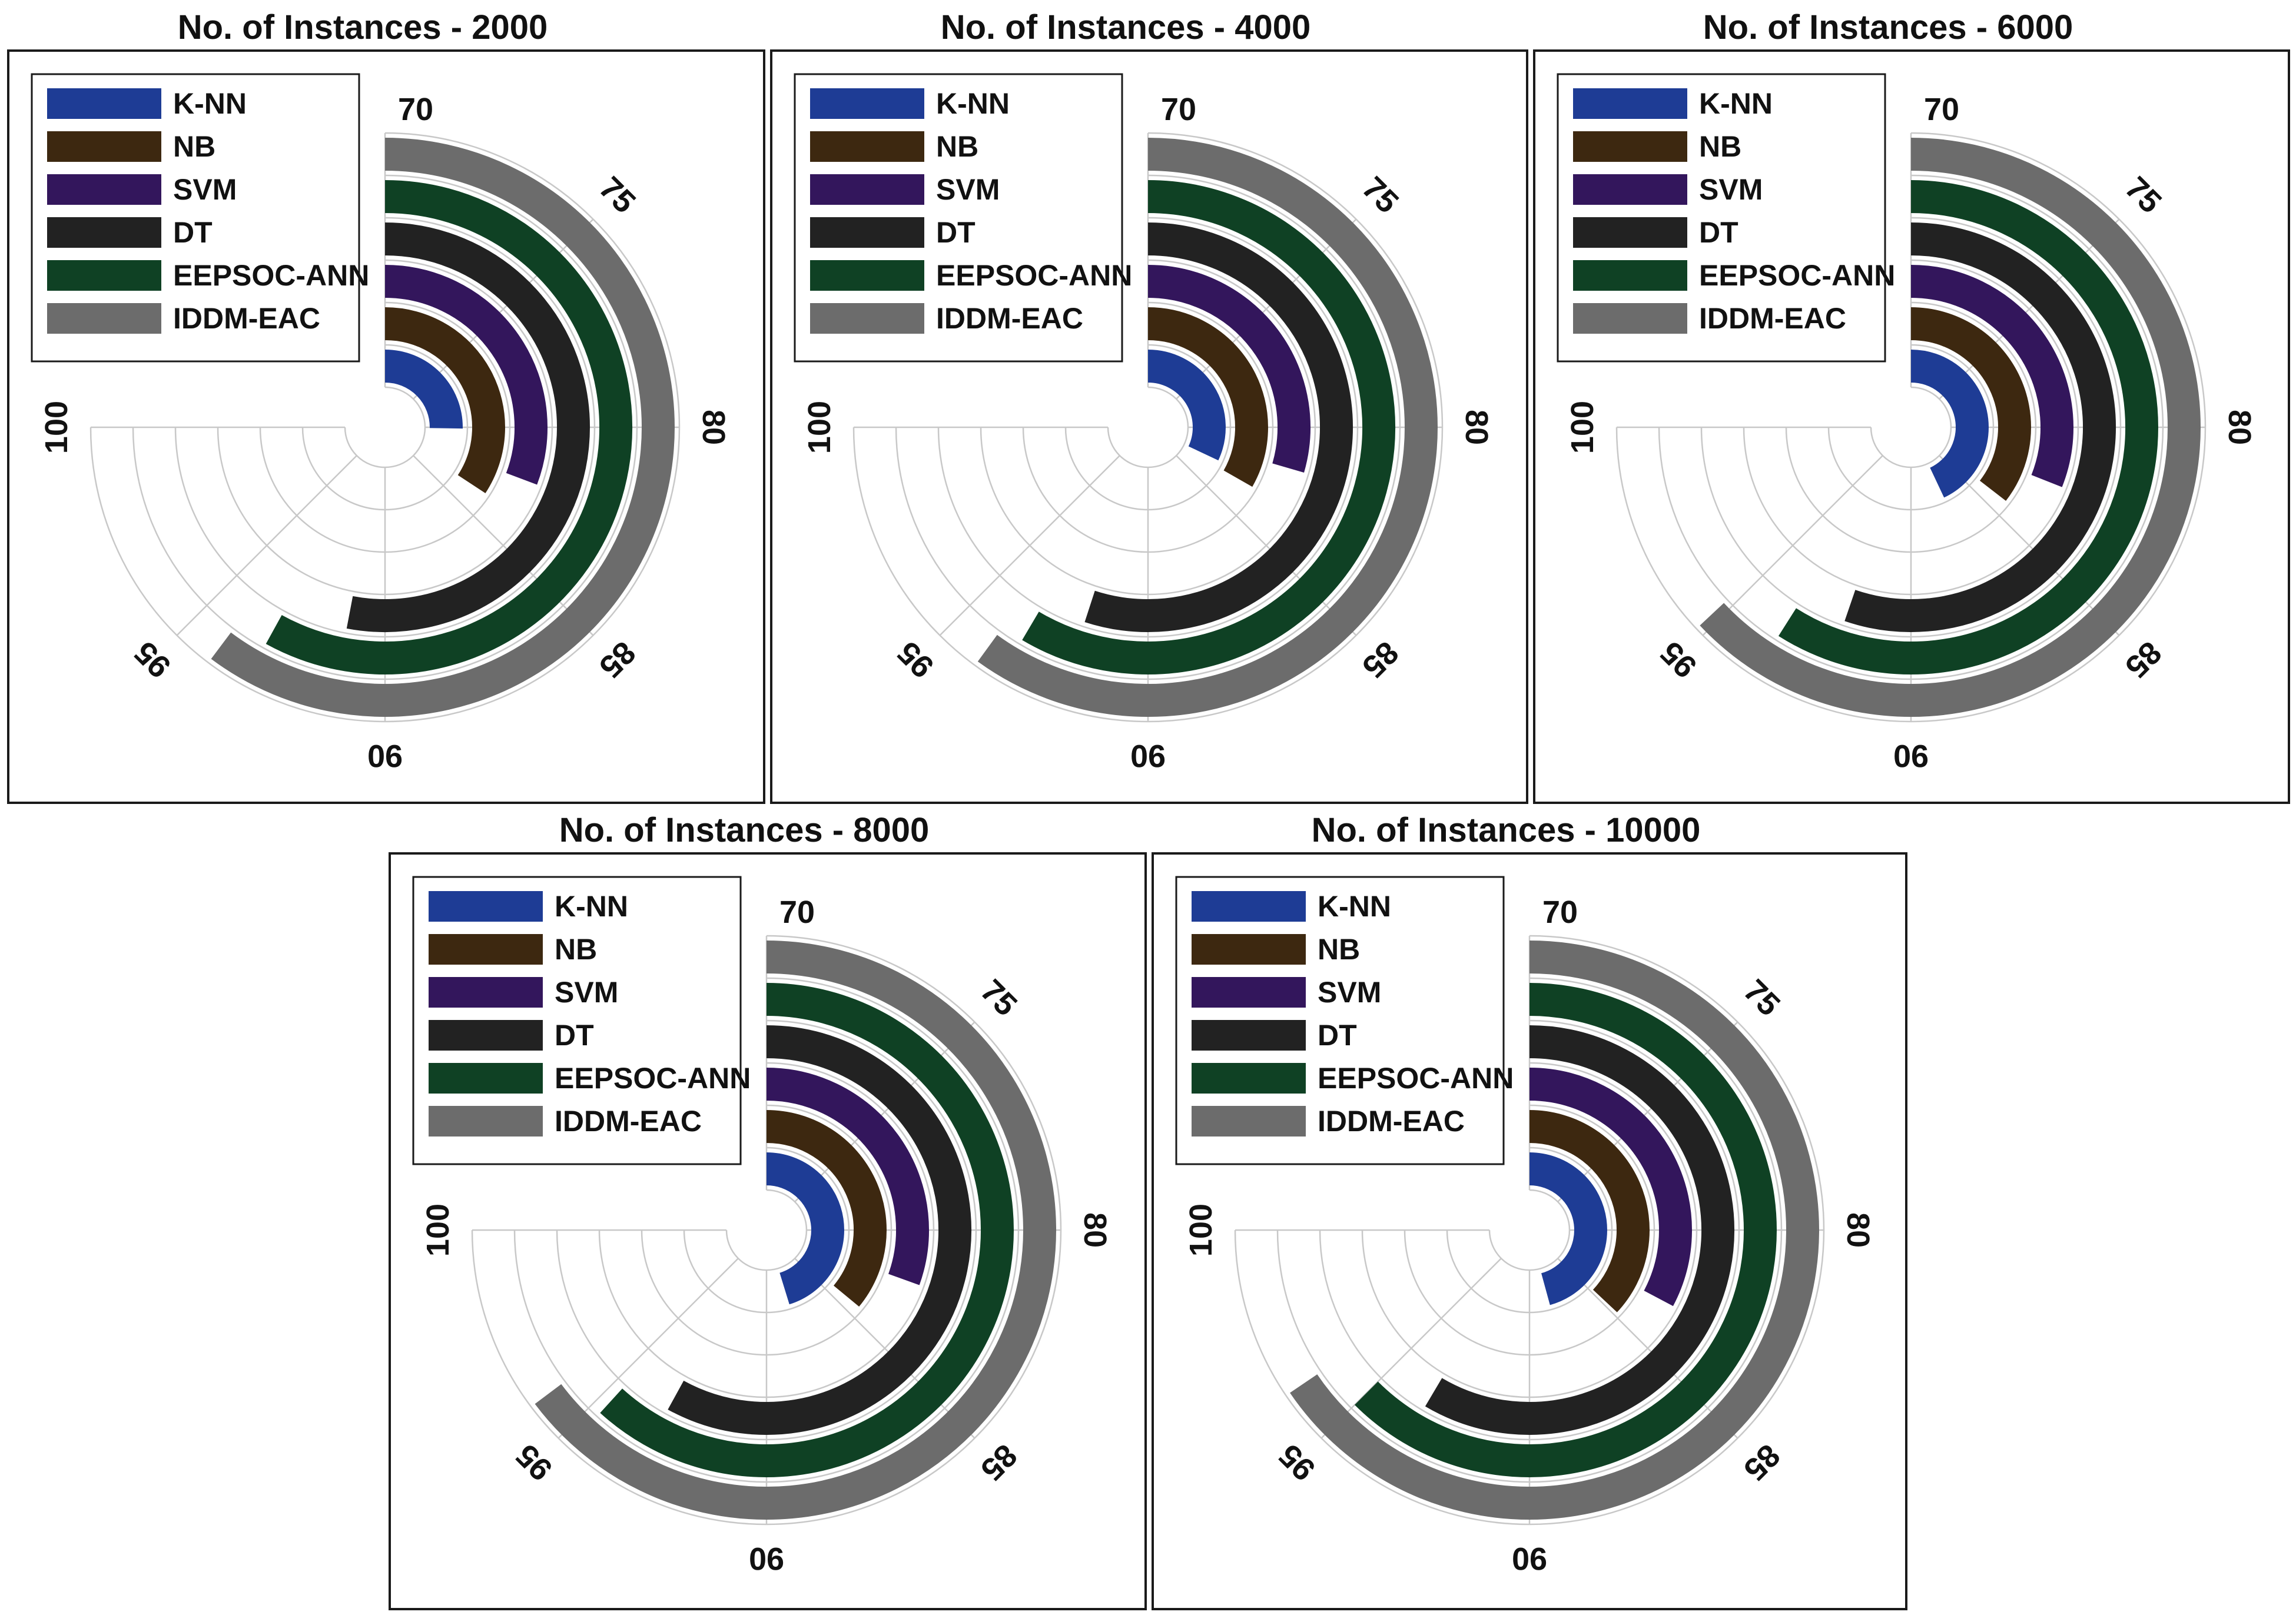  What do you see at coordinates (1888, 27) in the screenshot?
I see `chart-title: No. of Instances - 6000` at bounding box center [1888, 27].